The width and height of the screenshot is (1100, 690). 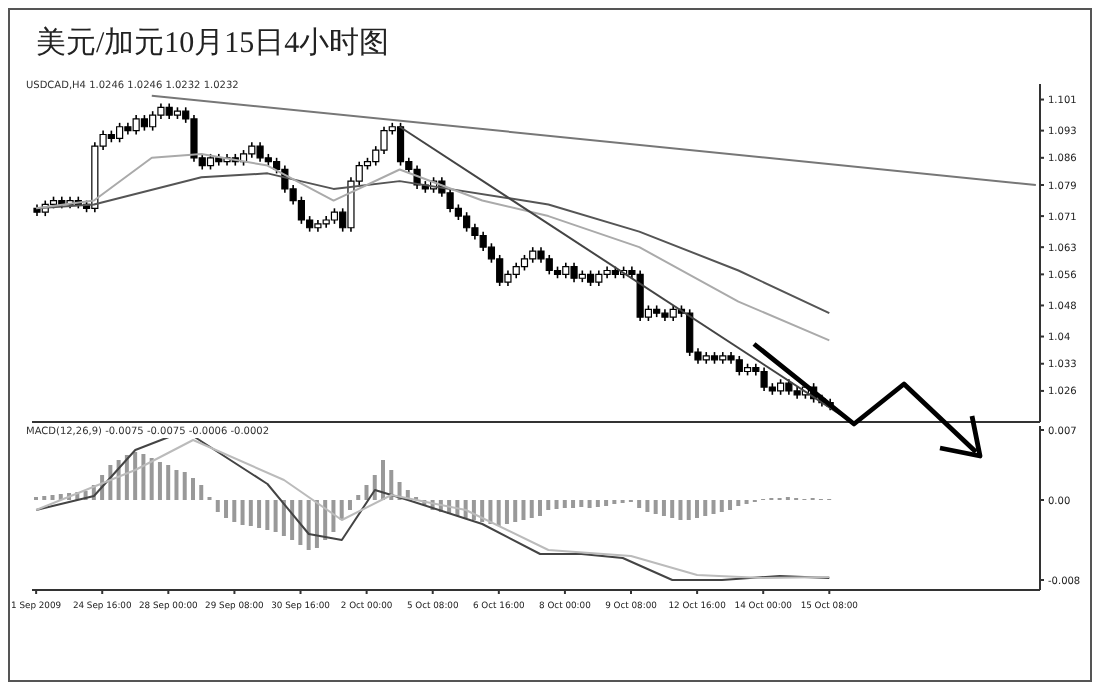 I want to click on chart-title: 美元/加元10月15日4小时图, so click(x=213, y=43).